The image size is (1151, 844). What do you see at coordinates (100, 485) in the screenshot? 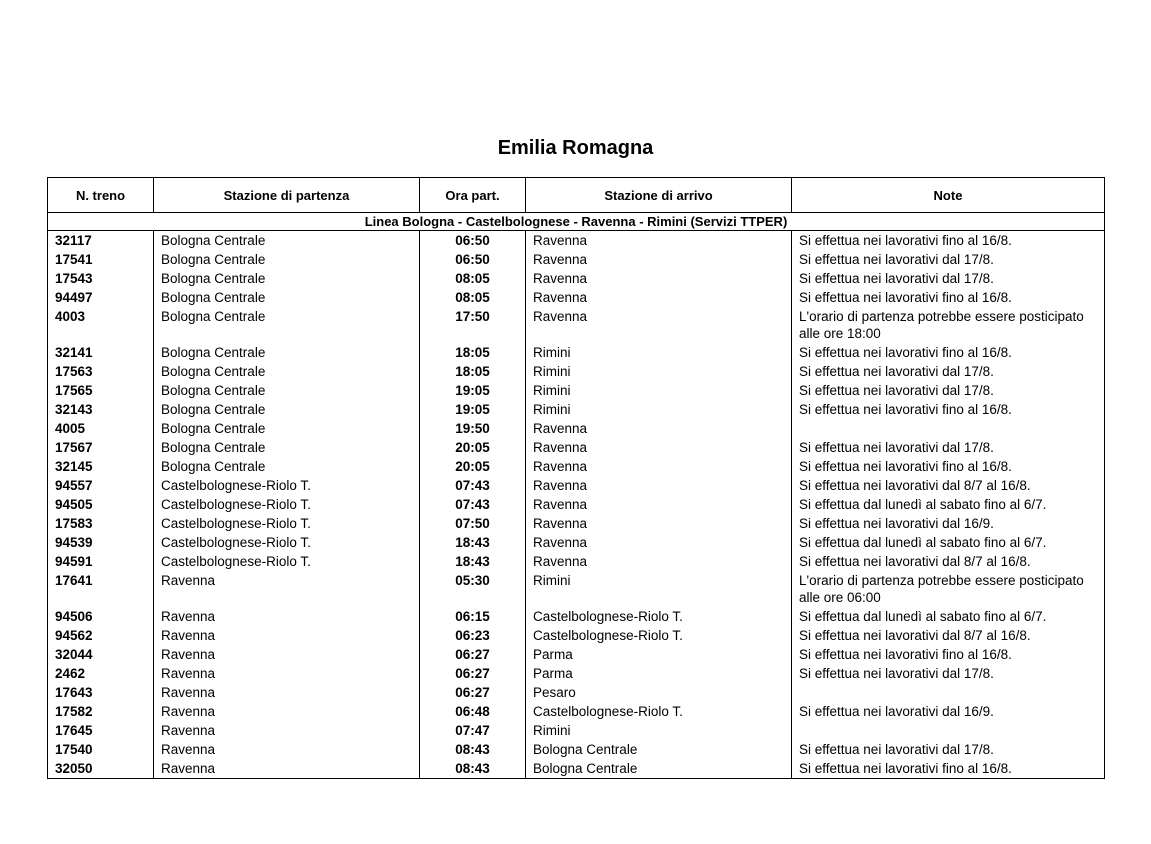
I see `train-number-cell: 94557` at bounding box center [100, 485].